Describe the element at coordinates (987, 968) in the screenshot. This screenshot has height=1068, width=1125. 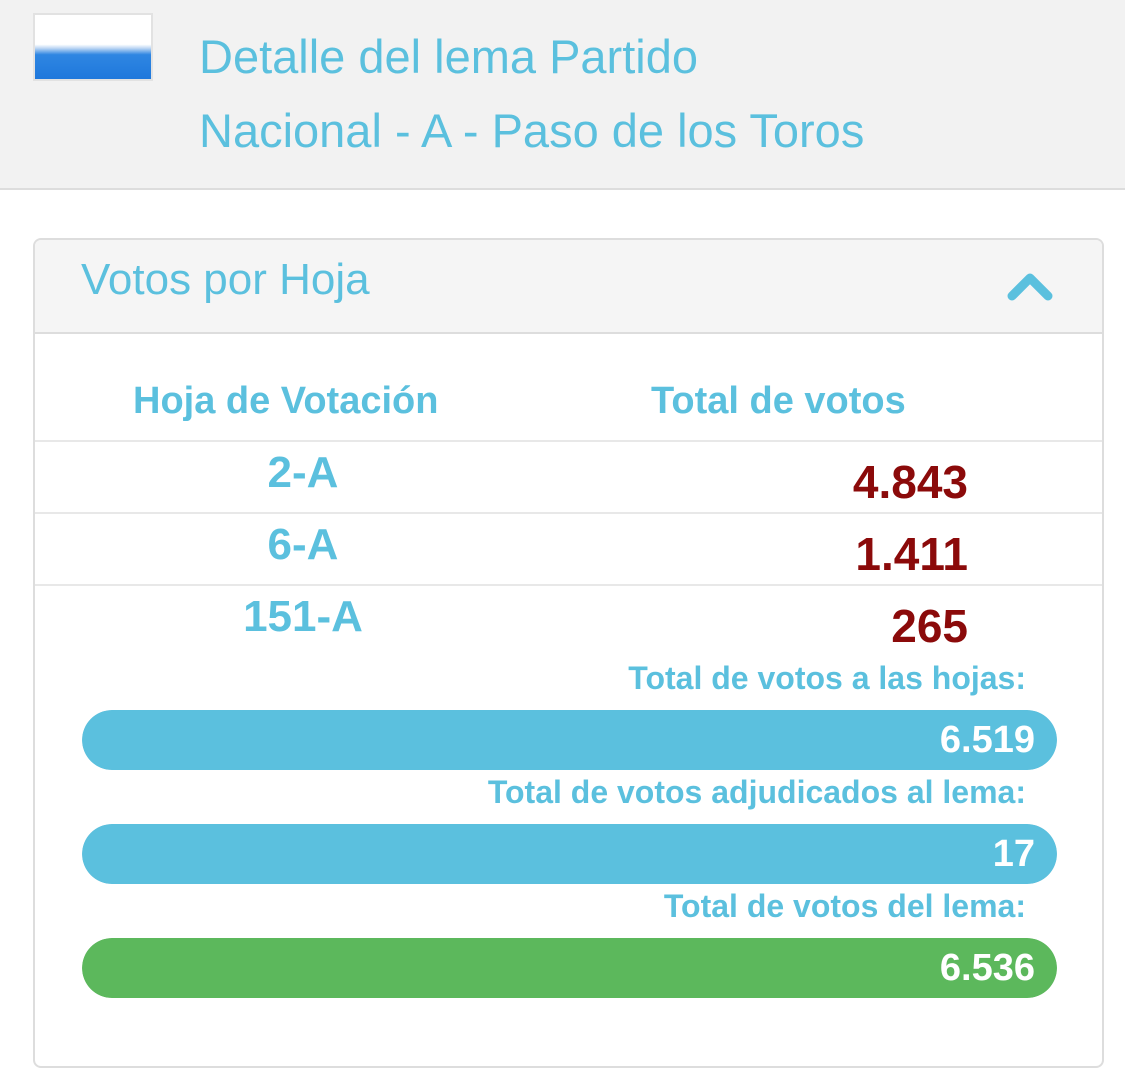
I see `total-lema-value: 6.536` at that location.